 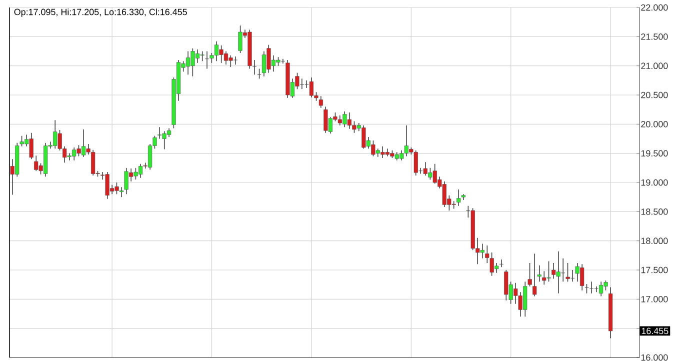 I want to click on y-tick-label: 20.500, so click(x=654, y=95).